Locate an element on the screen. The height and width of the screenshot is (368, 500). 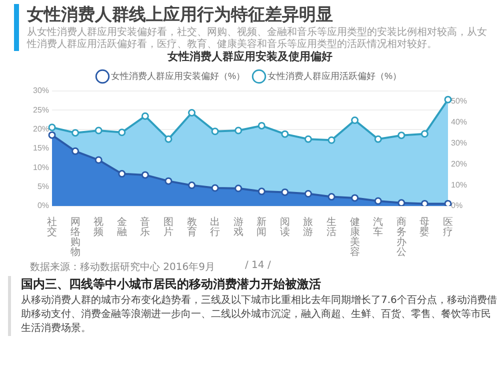
y-tick-label: 5% is located at coordinates (43, 187).